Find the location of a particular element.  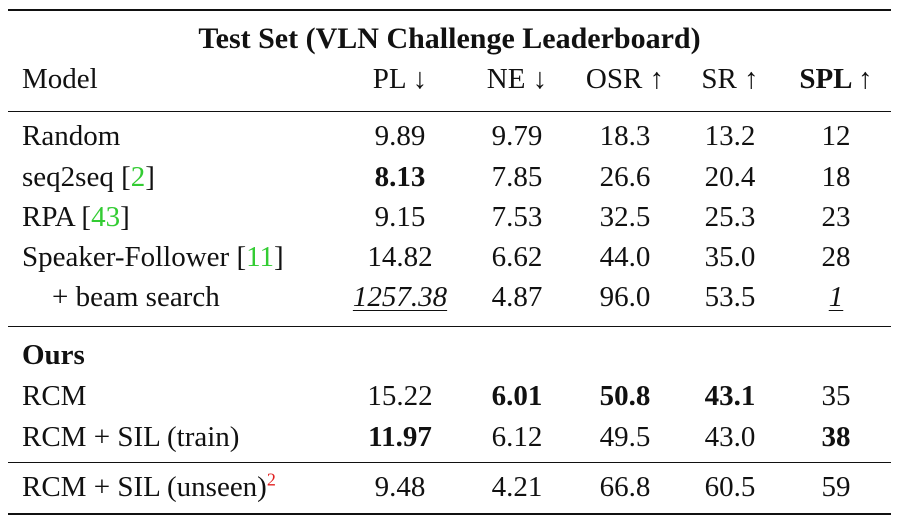

ne-value: 4.21 is located at coordinates (517, 487).